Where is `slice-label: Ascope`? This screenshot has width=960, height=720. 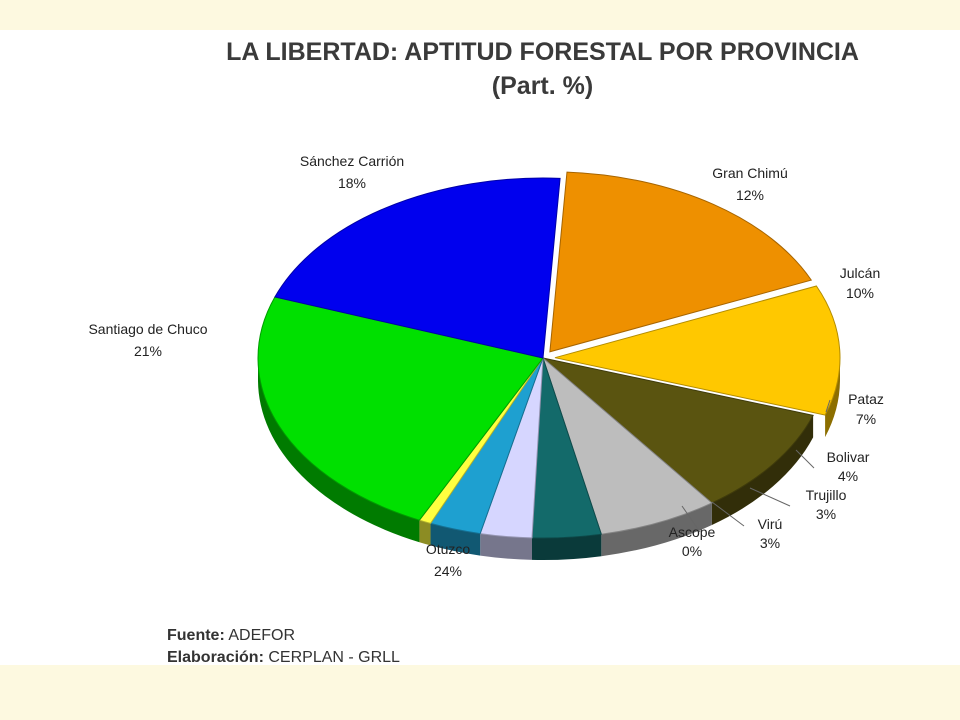
slice-label: Ascope is located at coordinates (692, 532).